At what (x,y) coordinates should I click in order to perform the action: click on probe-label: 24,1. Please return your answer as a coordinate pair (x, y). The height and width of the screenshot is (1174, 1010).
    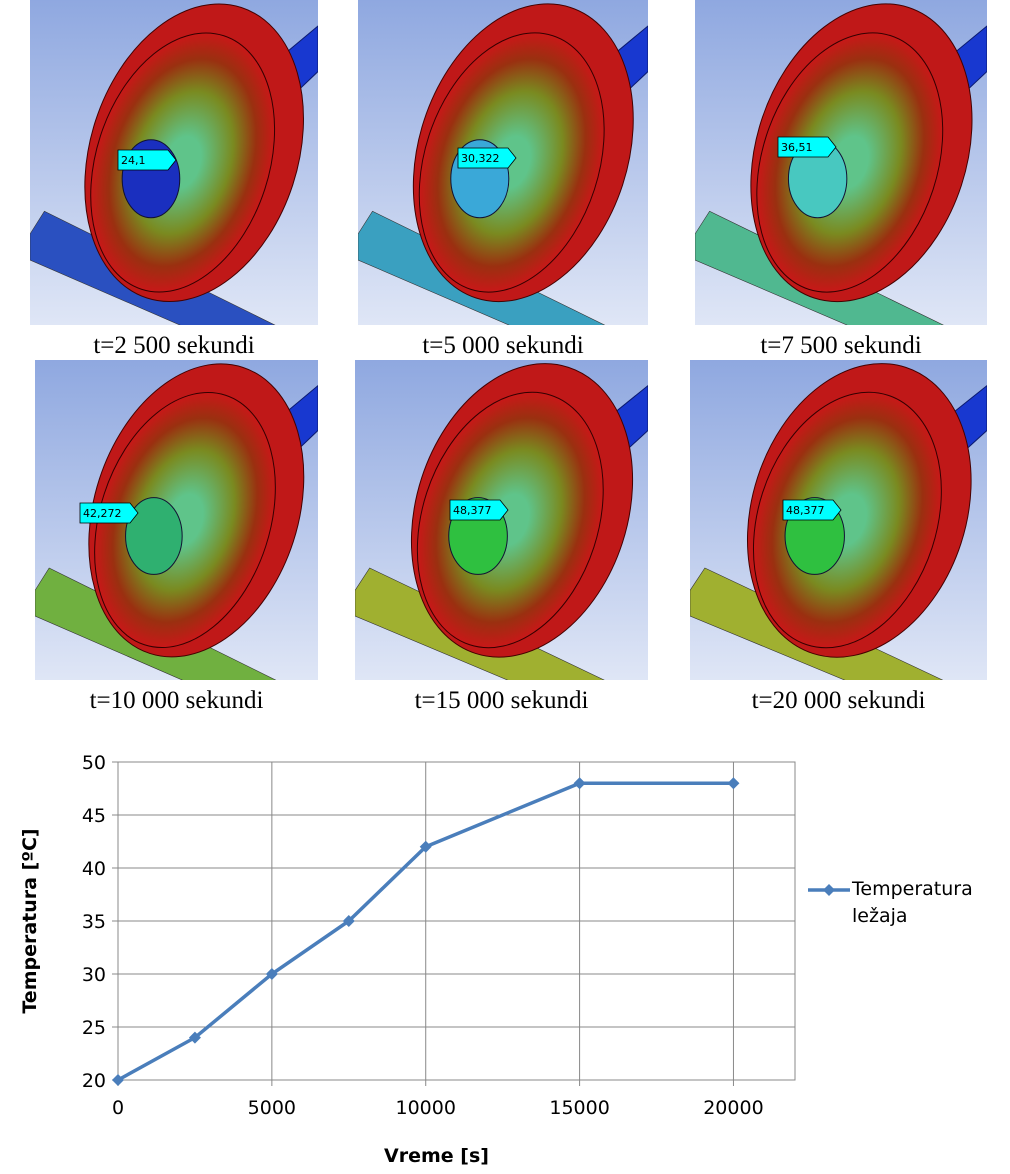
    Looking at the image, I should click on (133, 160).